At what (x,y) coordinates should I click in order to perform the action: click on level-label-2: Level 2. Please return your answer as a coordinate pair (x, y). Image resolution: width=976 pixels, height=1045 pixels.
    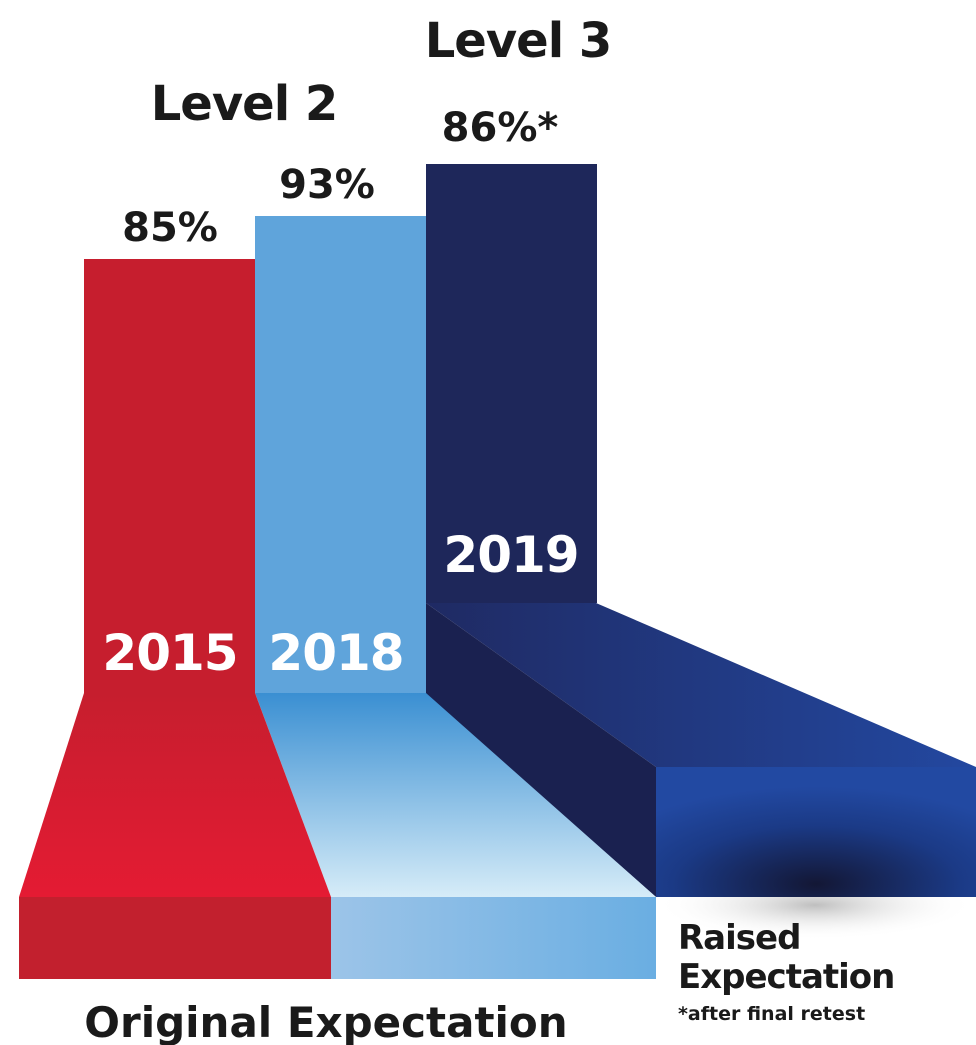
    Looking at the image, I should click on (244, 104).